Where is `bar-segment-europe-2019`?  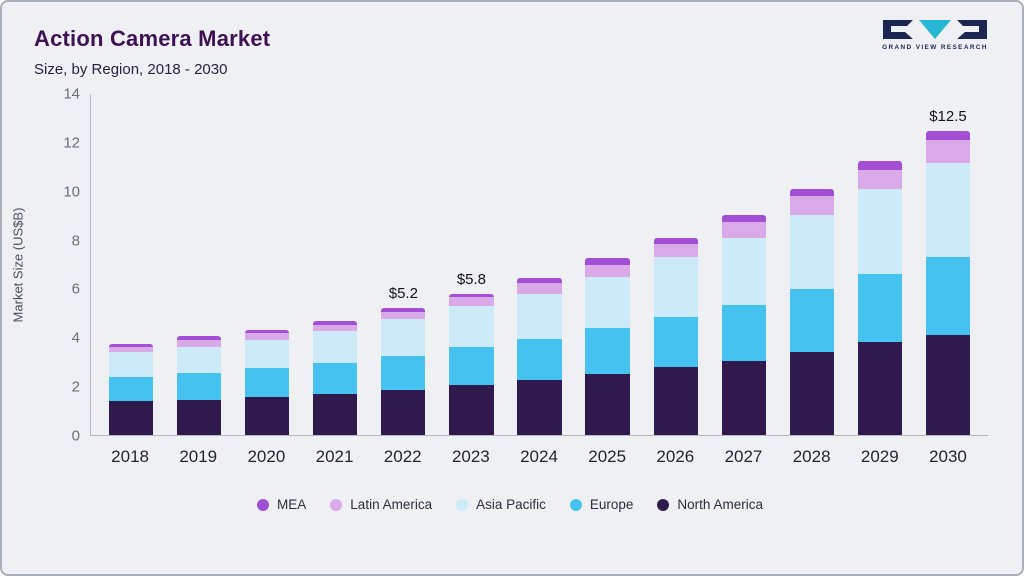 bar-segment-europe-2019 is located at coordinates (199, 386).